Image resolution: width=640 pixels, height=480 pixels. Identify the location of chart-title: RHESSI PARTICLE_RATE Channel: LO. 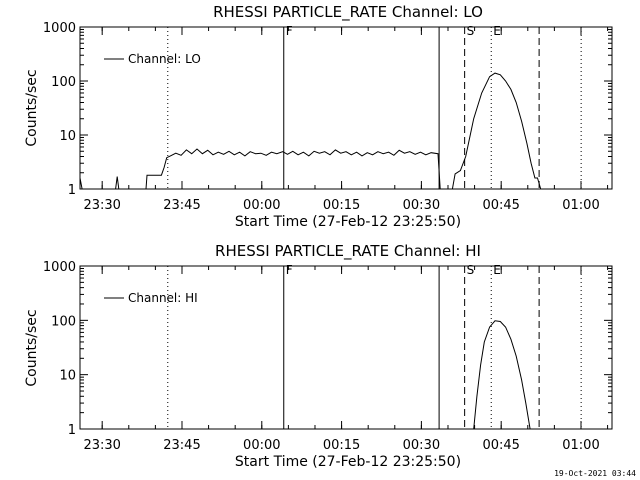
(348, 12).